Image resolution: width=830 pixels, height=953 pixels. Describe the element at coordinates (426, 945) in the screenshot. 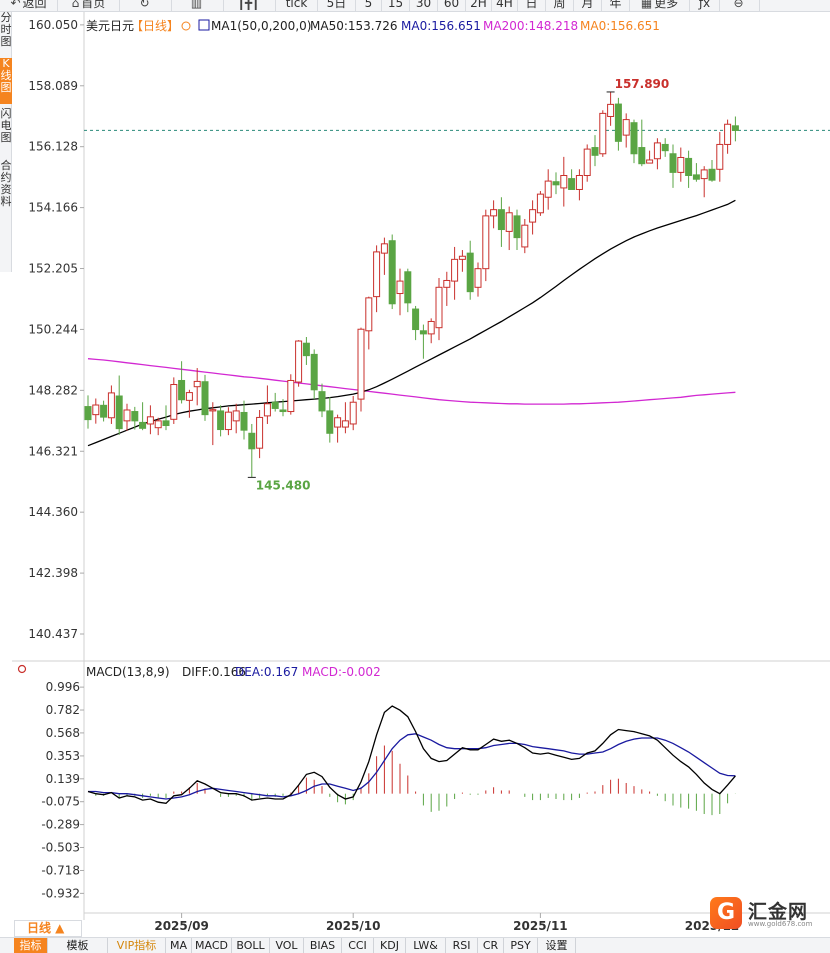

I see `indicator-tab-lw&: LW&` at that location.